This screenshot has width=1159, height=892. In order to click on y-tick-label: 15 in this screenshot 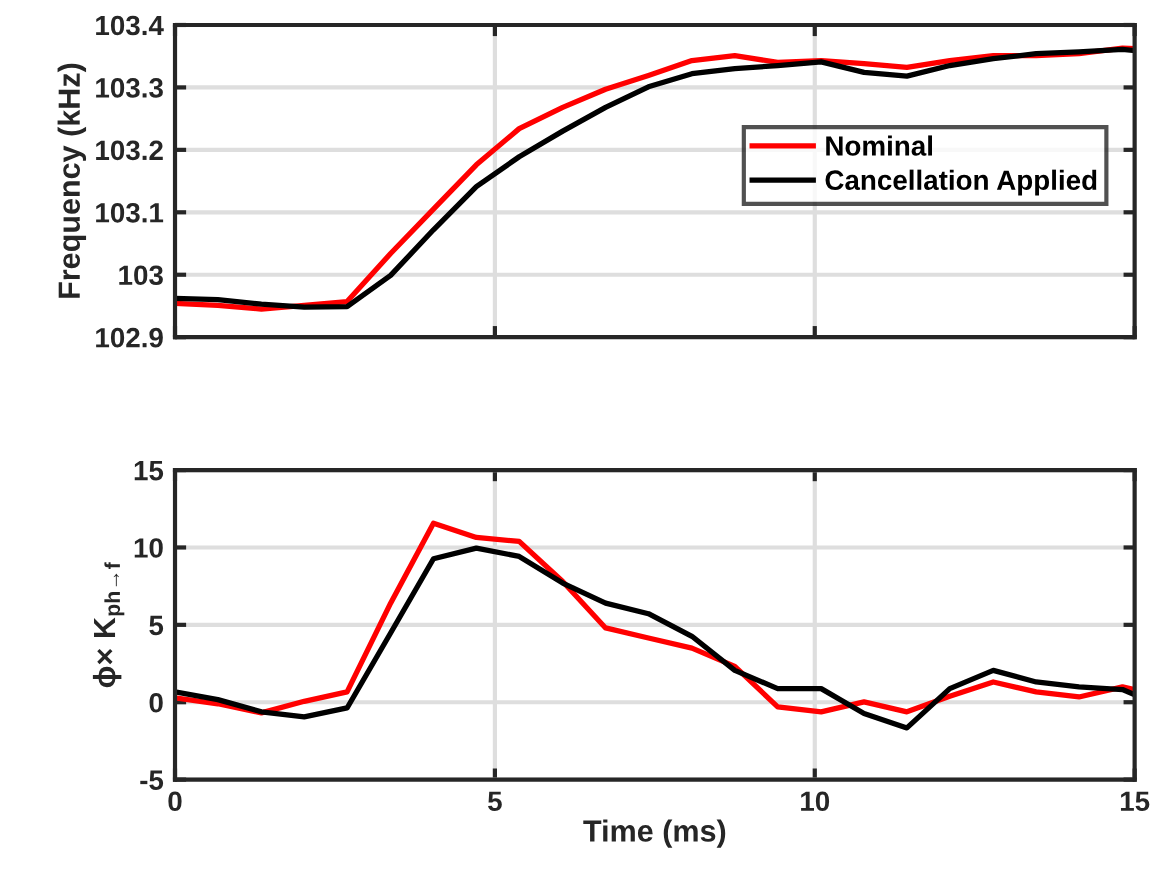, I will do `click(149, 471)`.